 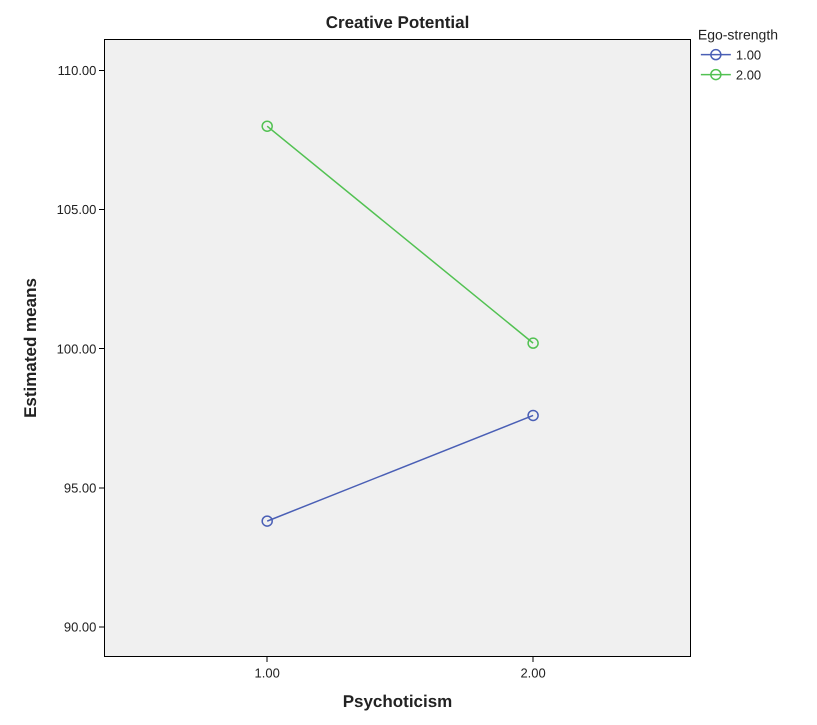 I want to click on y-tick-label: 100.00, so click(x=76, y=348).